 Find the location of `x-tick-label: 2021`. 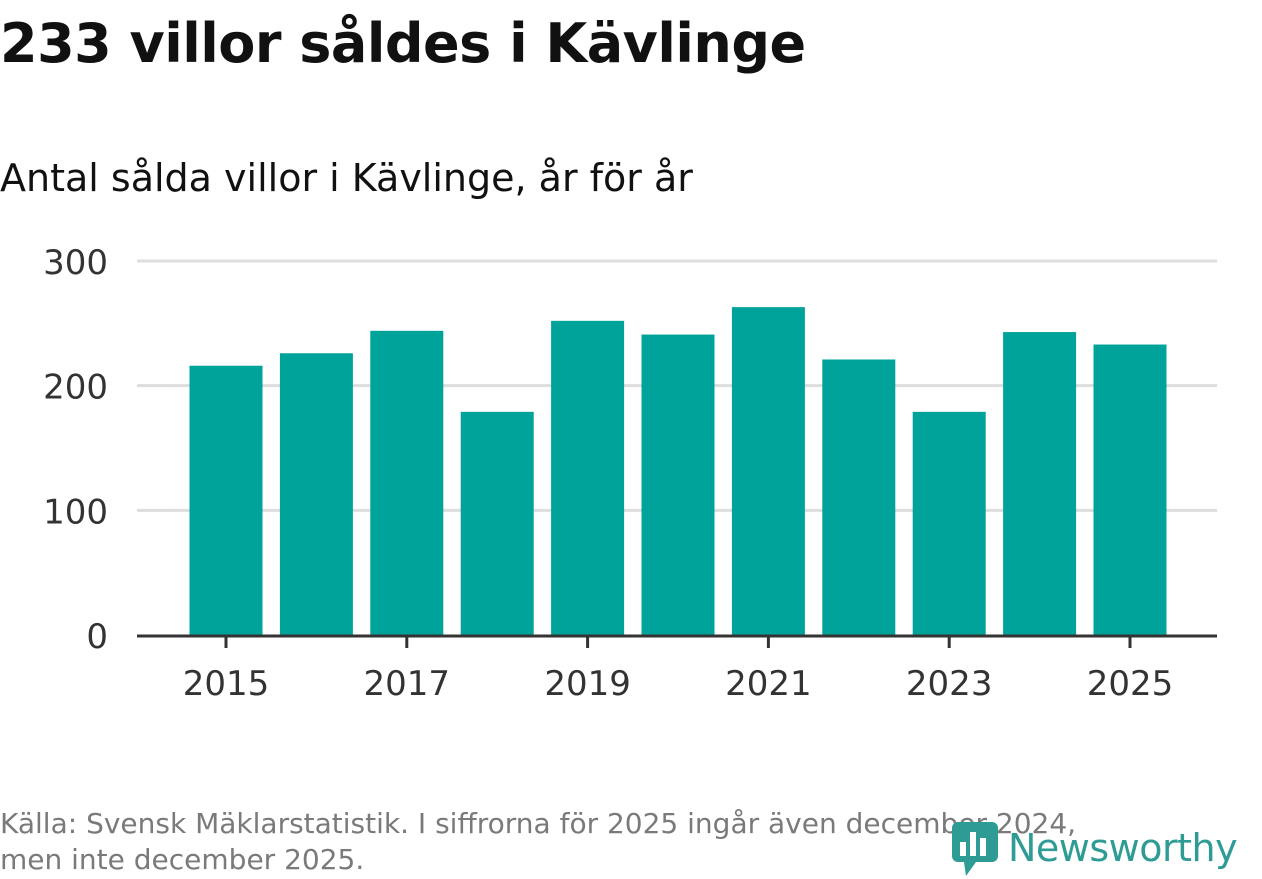

x-tick-label: 2021 is located at coordinates (768, 684).